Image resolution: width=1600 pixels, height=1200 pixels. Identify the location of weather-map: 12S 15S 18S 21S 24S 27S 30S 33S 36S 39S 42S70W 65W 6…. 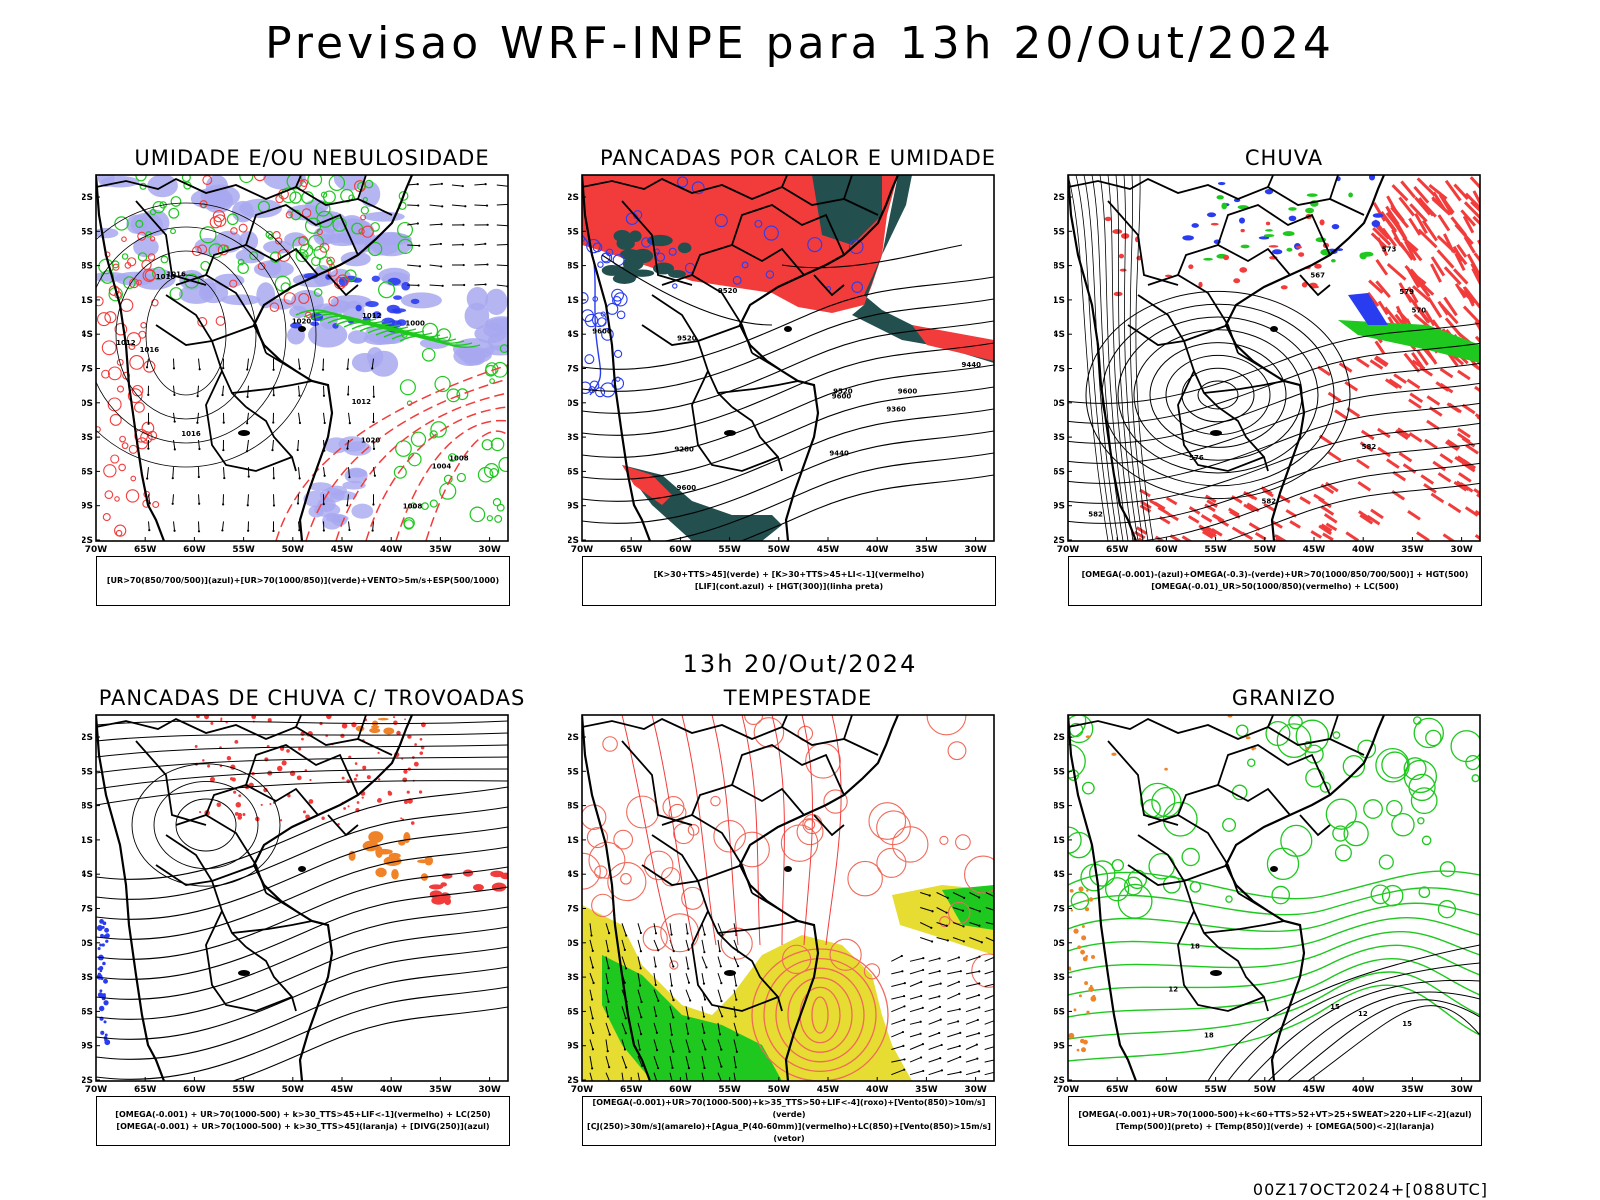
(781, 903).